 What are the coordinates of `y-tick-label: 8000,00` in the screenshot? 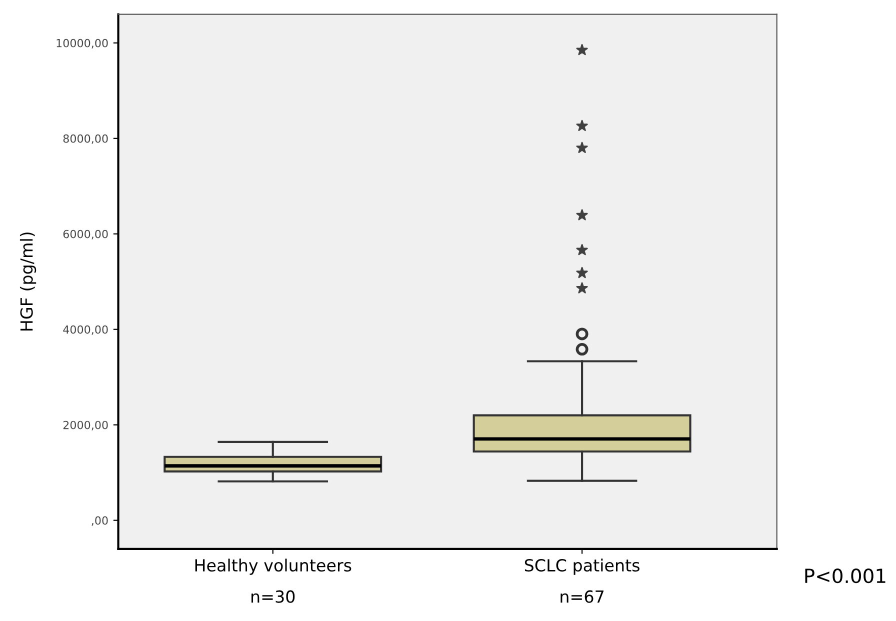 It's located at (85, 139).